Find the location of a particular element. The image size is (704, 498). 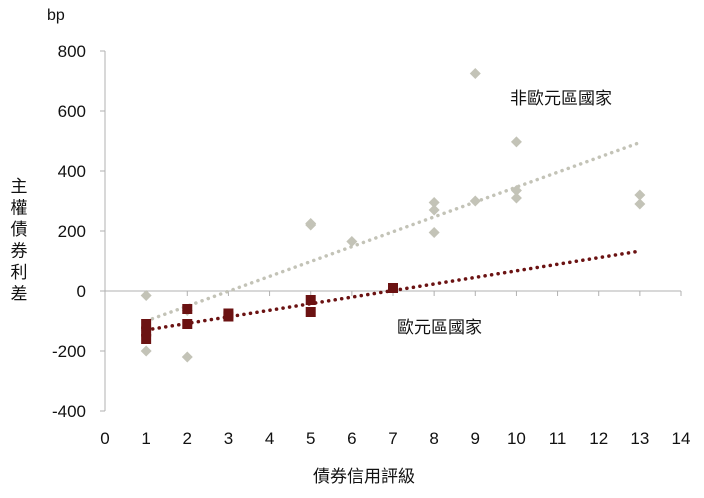

y-tick-label: -400 is located at coordinates (69, 411).